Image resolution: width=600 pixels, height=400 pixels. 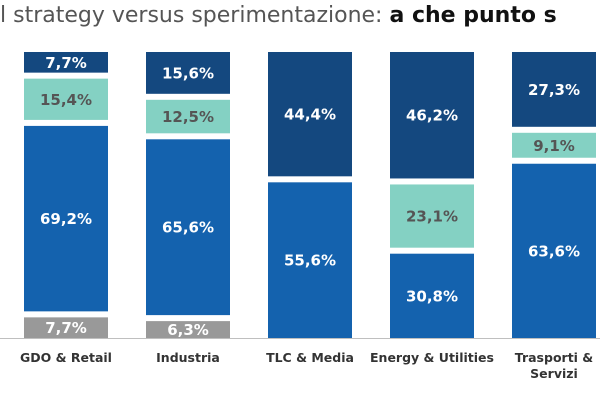 I want to click on data-label: 44,4%, so click(x=310, y=115).